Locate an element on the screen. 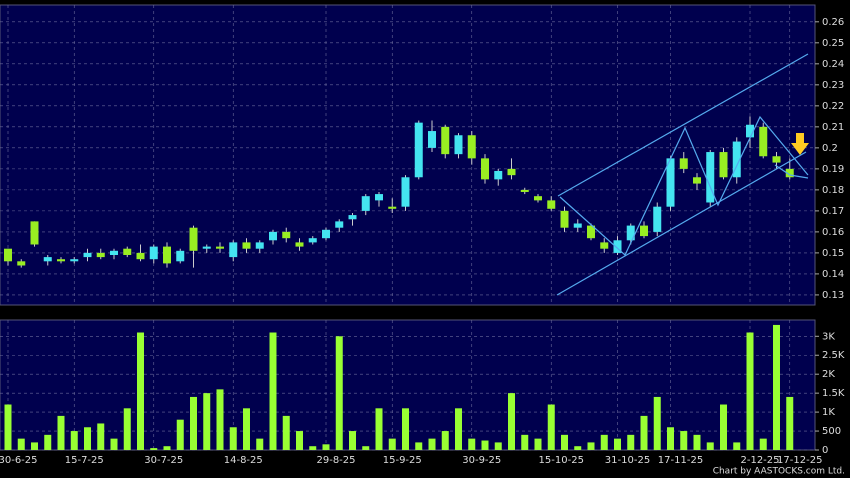  x-tick-label: 29-8-25 is located at coordinates (335, 460).